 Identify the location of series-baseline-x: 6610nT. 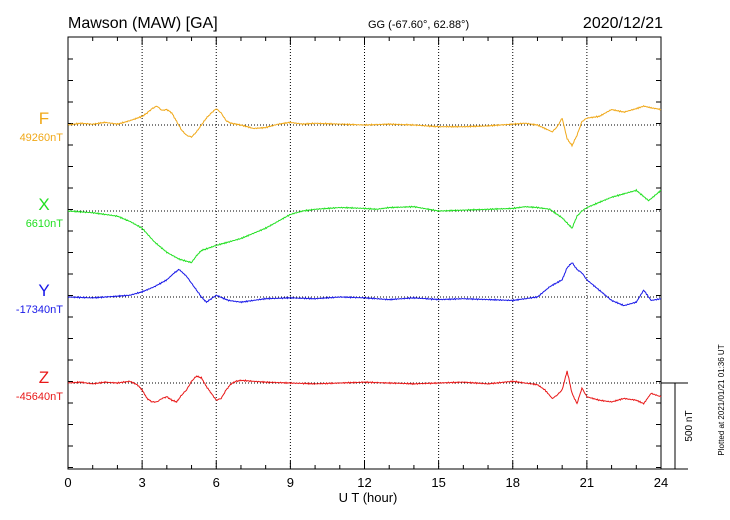
(45, 224).